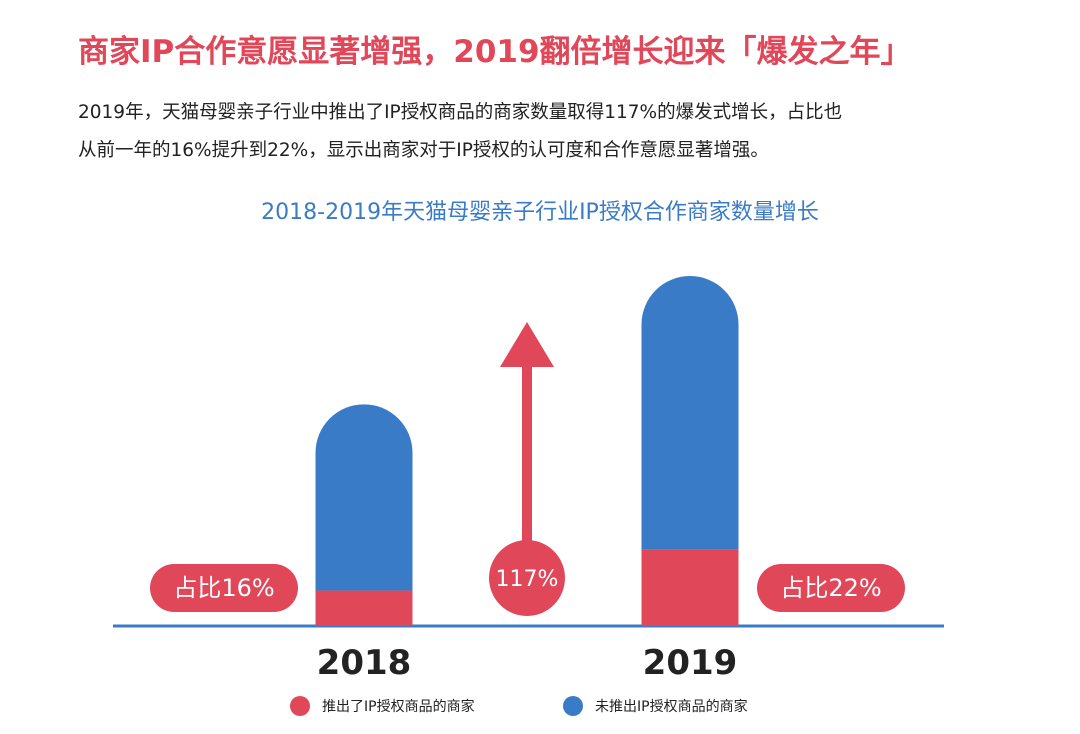  Describe the element at coordinates (573, 706) in the screenshot. I see `legend-dot-blue` at that location.